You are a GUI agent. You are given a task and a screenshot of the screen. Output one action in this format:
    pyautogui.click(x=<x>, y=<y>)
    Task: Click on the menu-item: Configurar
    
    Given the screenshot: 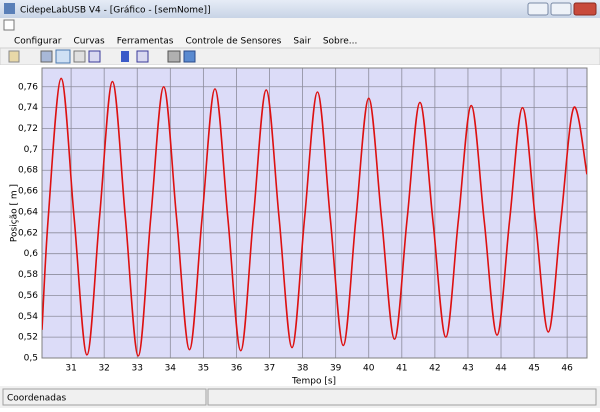 What is the action you would take?
    pyautogui.click(x=38, y=42)
    